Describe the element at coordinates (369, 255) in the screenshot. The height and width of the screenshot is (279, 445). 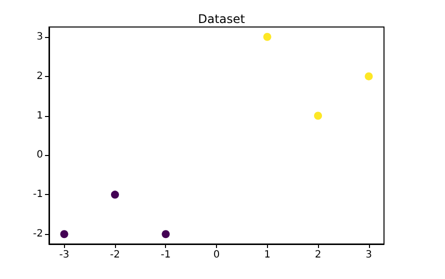
I see `x-tick-label: 3` at that location.